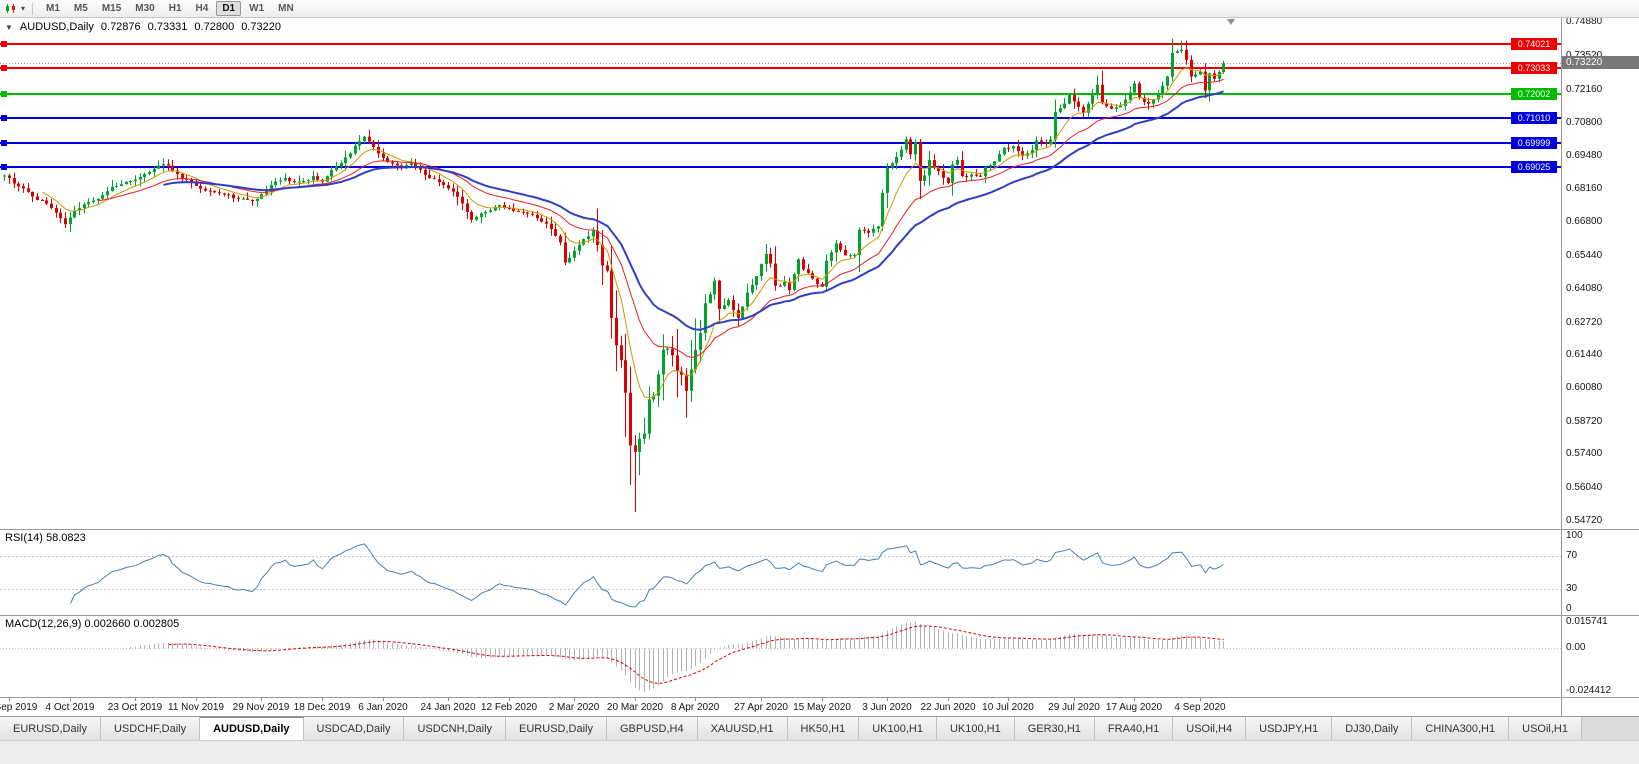 The image size is (1639, 764). I want to click on time-axis-label: 24 Jan 2020, so click(448, 707).